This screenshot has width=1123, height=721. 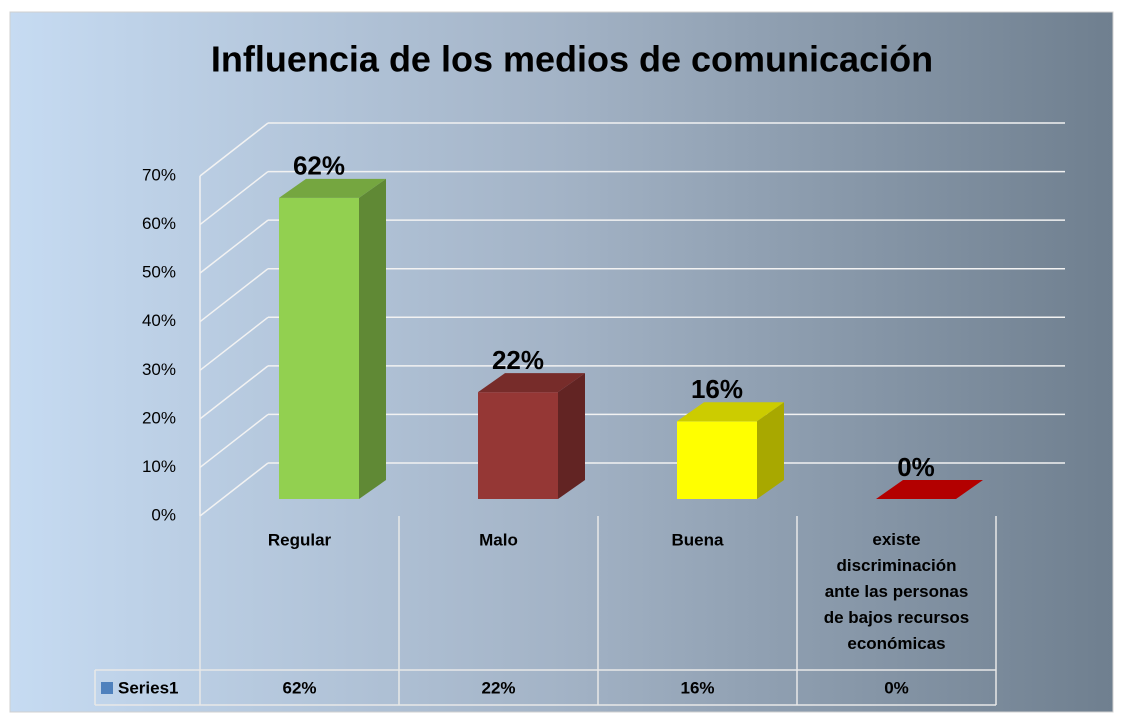 I want to click on y-tick-label: 0%, so click(x=163, y=514).